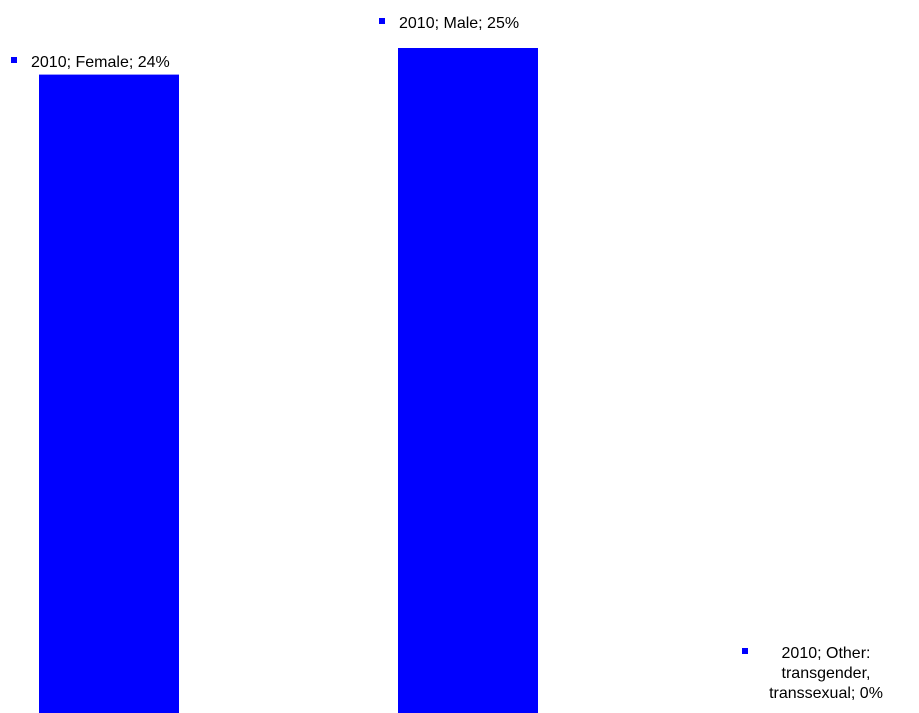  Describe the element at coordinates (826, 653) in the screenshot. I see `data-label-line: 2010; Other:` at that location.